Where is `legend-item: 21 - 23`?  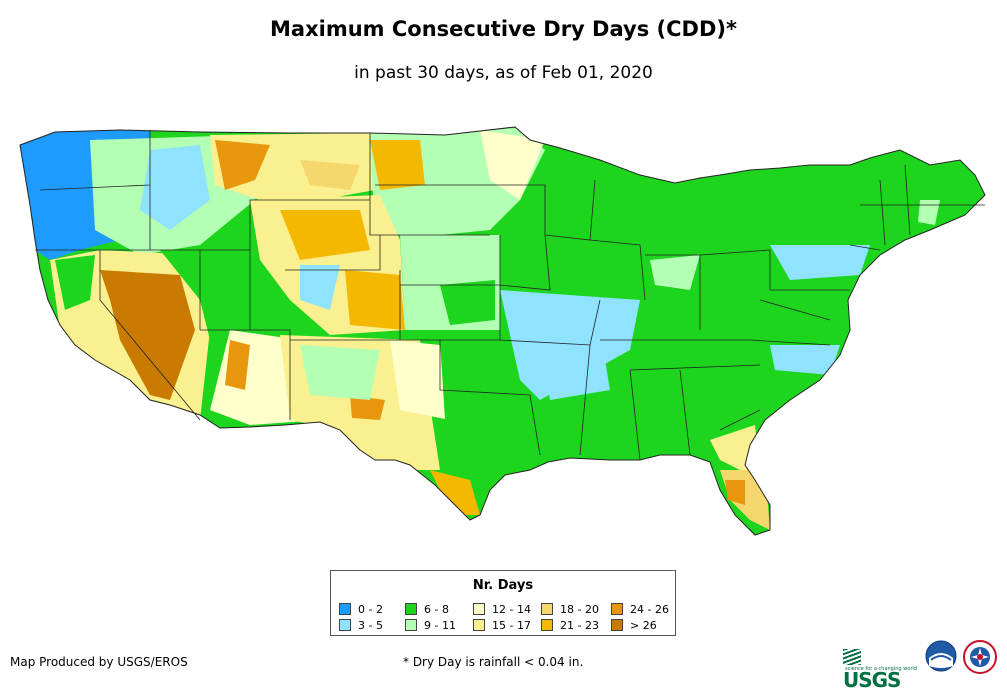
legend-item: 21 - 23 is located at coordinates (576, 625).